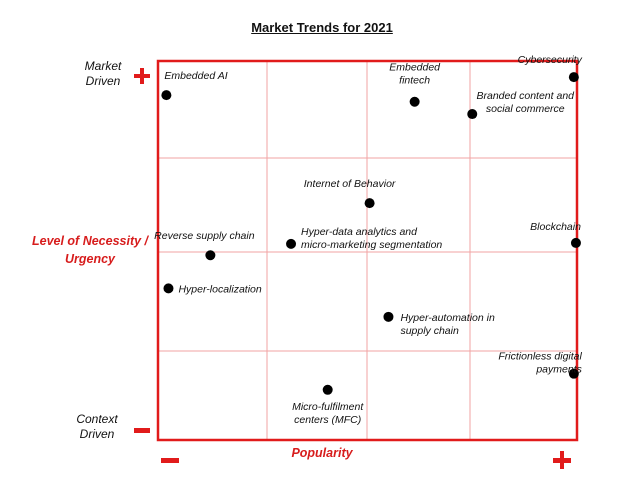  I want to click on y-top-label-line-1: Market, so click(103, 66).